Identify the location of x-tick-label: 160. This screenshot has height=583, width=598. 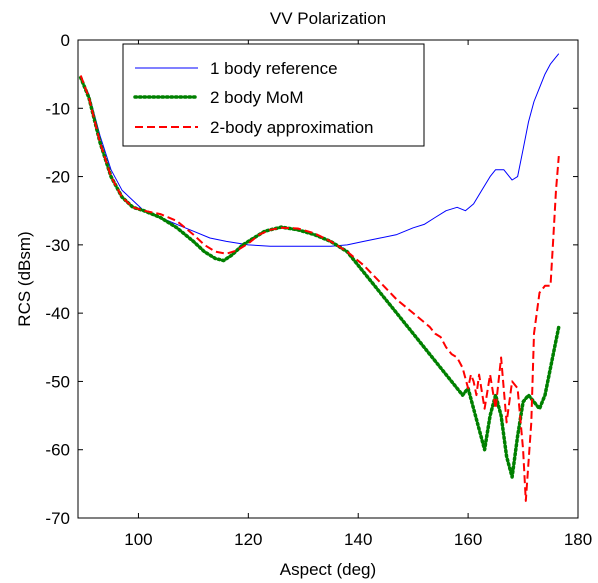
(468, 539).